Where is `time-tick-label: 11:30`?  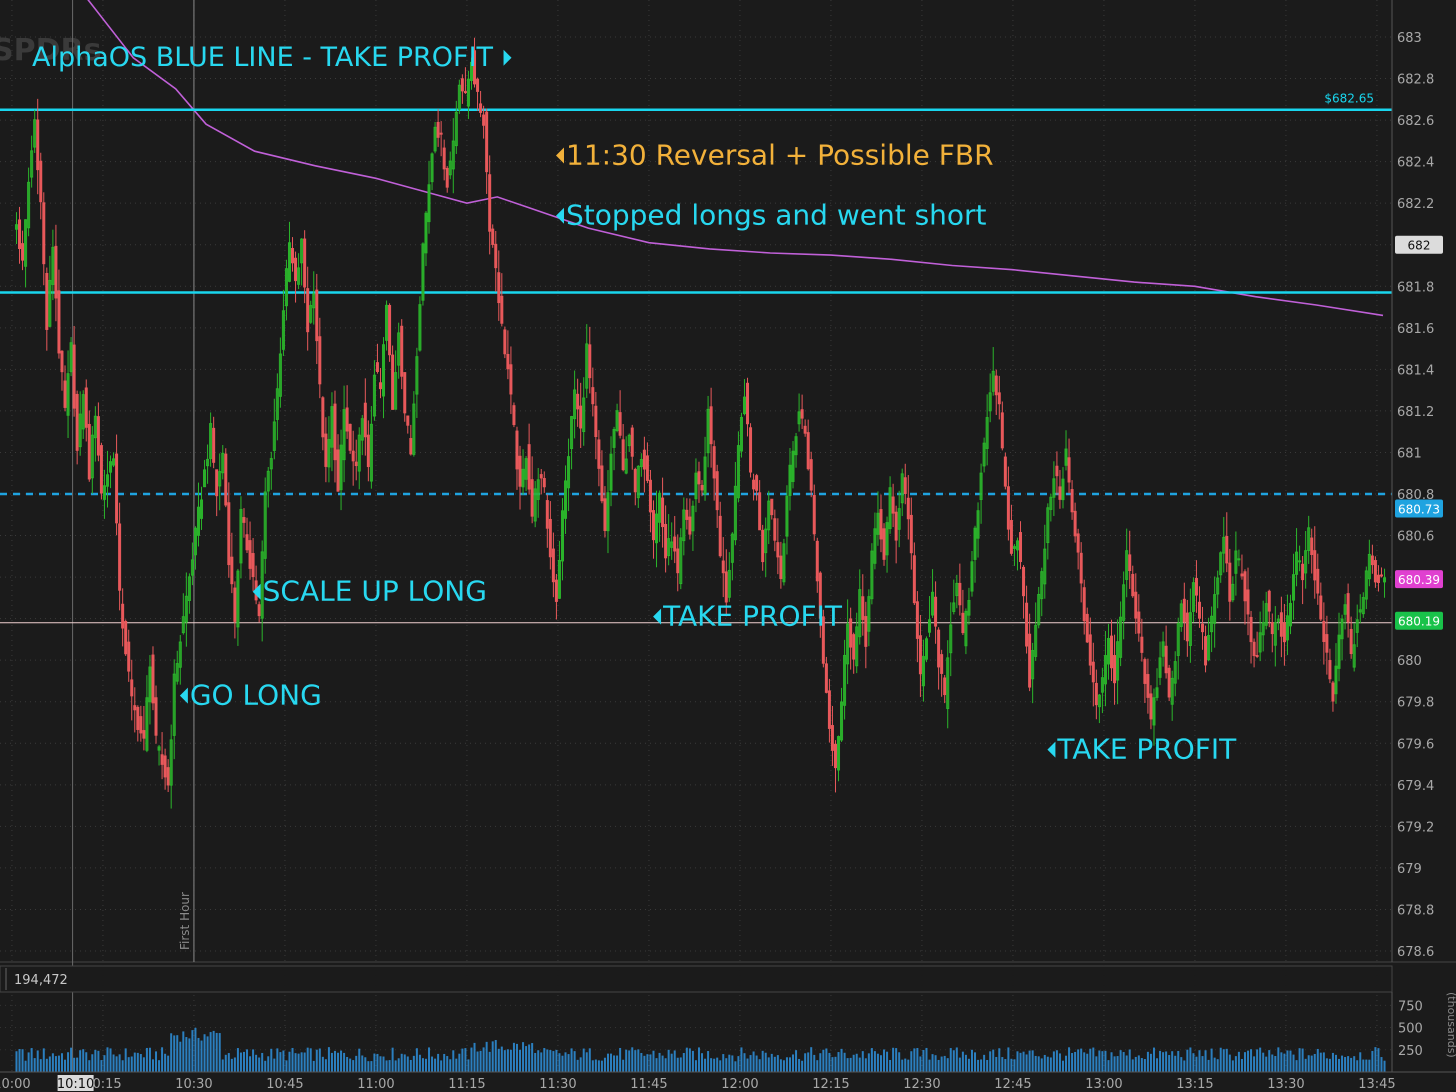 time-tick-label: 11:30 is located at coordinates (557, 1084).